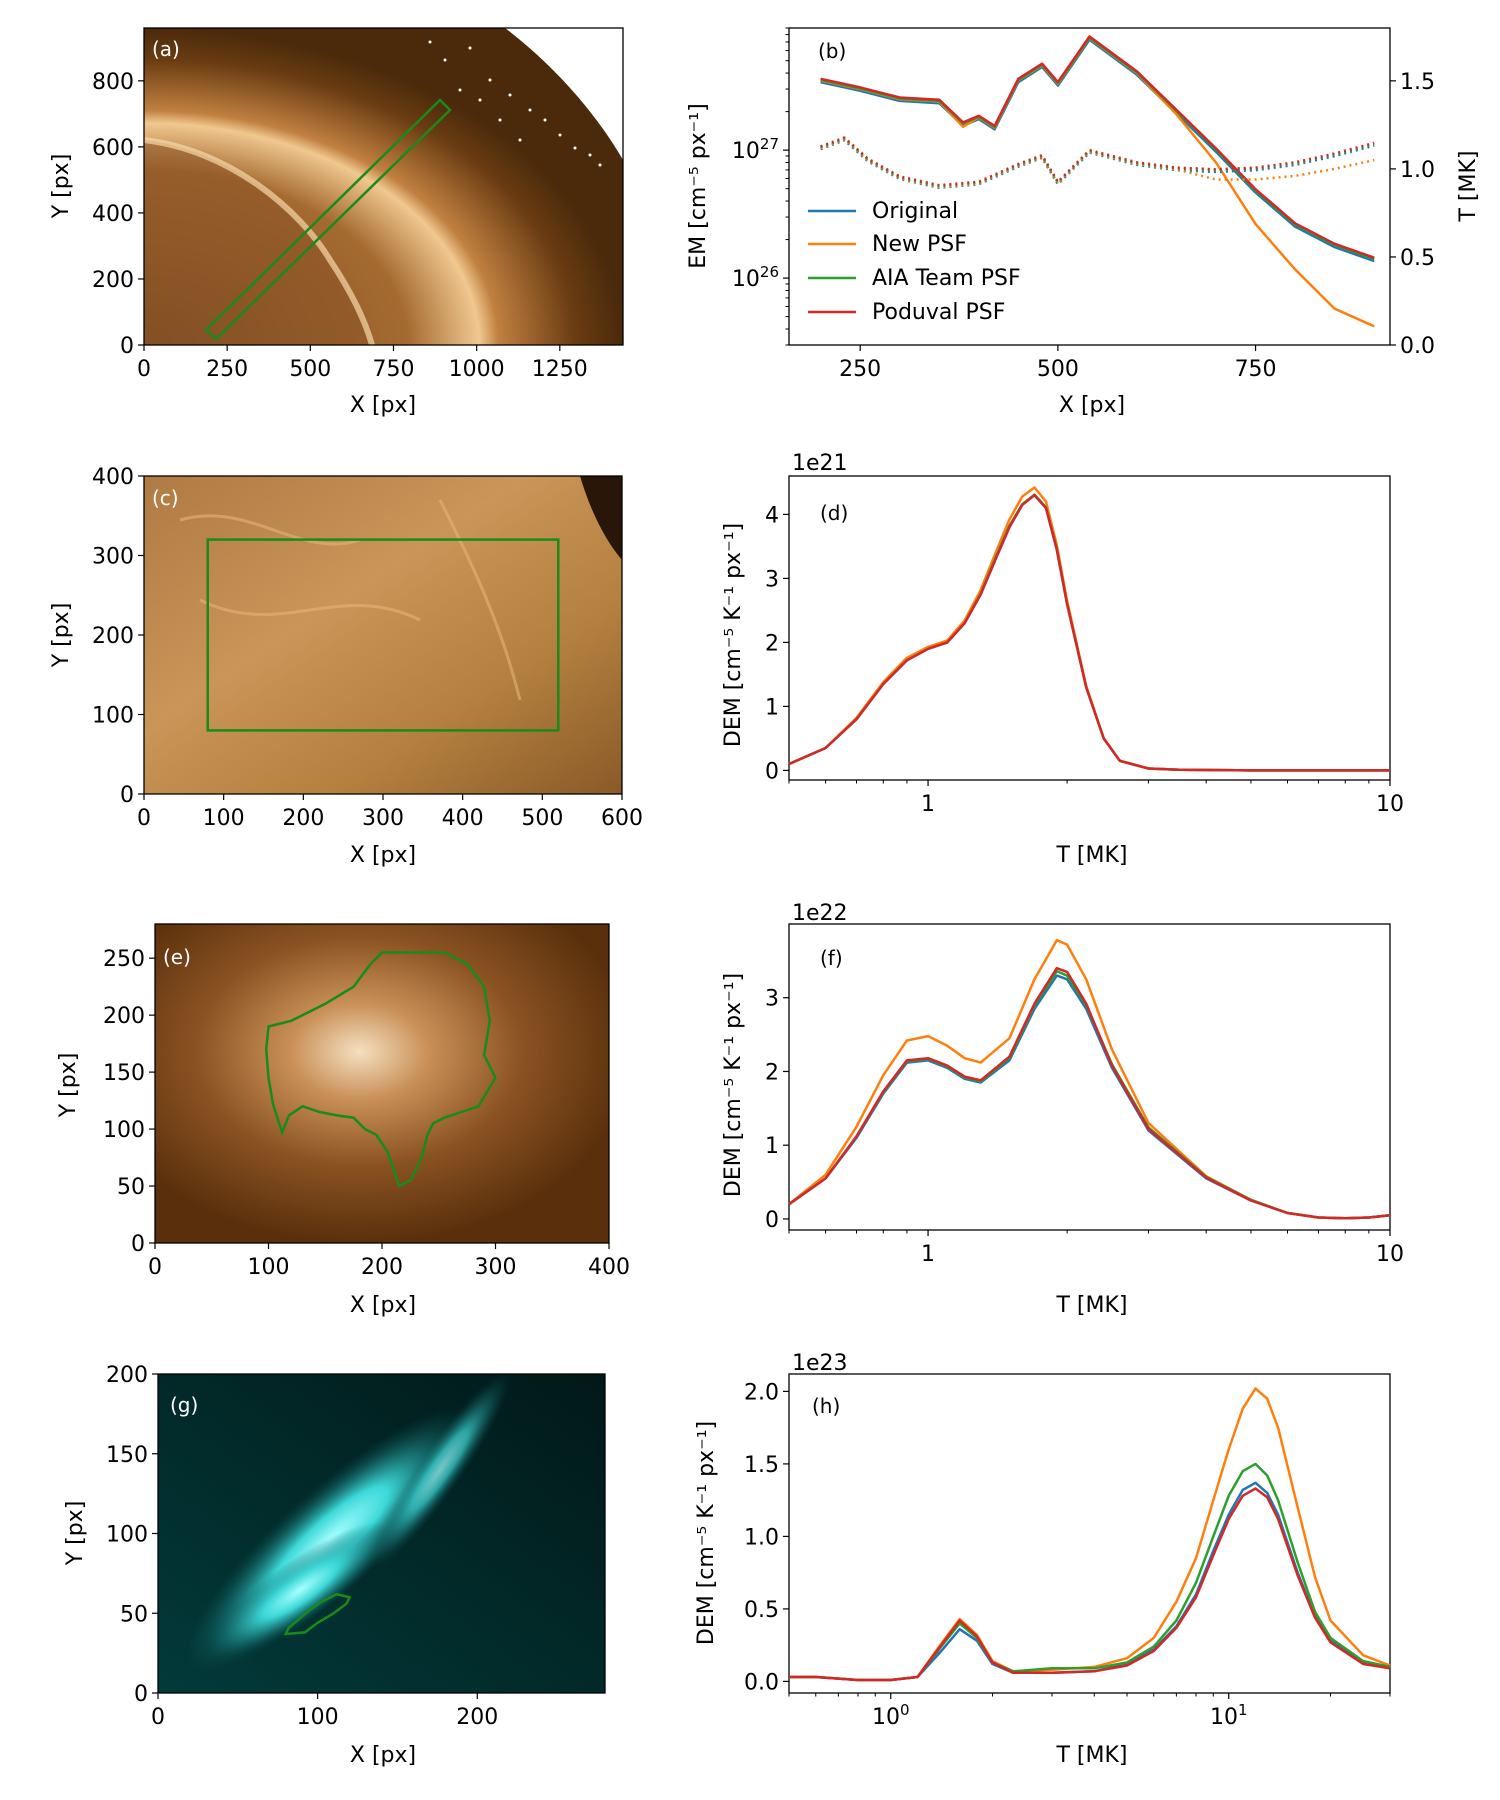 This screenshot has width=1500, height=1800. I want to click on y-tick-label-b: 1026, so click(755, 277).